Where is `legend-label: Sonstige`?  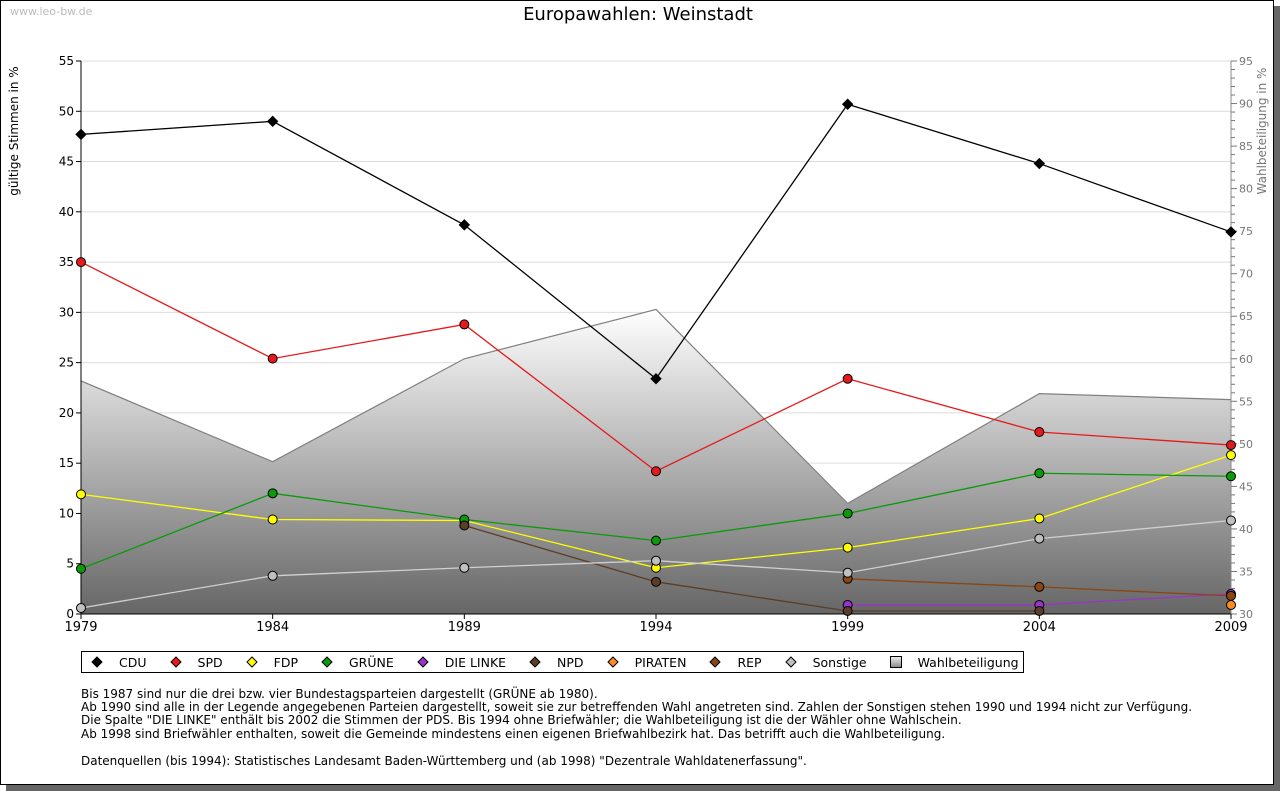 legend-label: Sonstige is located at coordinates (839, 662).